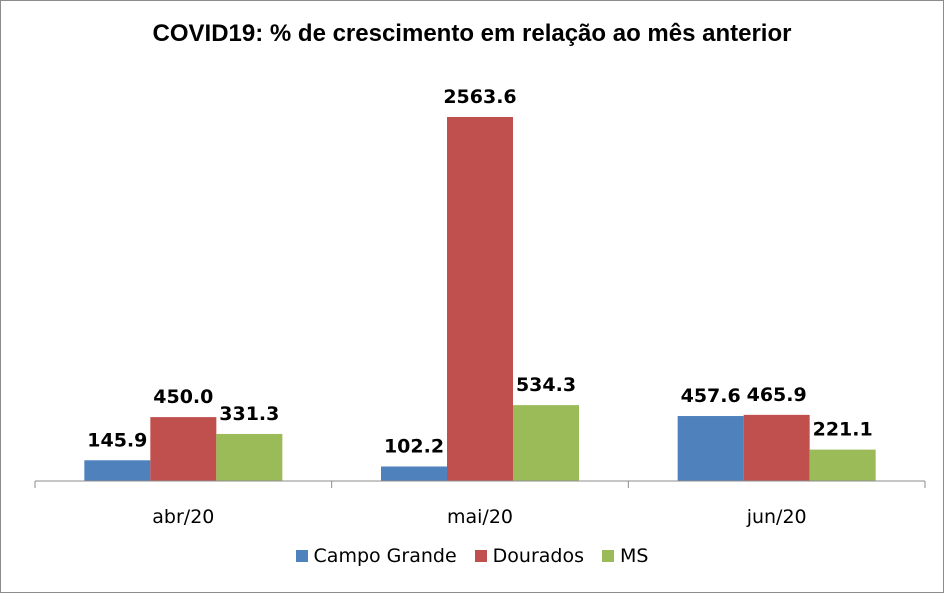 Image resolution: width=944 pixels, height=593 pixels. What do you see at coordinates (385, 556) in the screenshot?
I see `legend-label-campo-grande: Campo Grande` at bounding box center [385, 556].